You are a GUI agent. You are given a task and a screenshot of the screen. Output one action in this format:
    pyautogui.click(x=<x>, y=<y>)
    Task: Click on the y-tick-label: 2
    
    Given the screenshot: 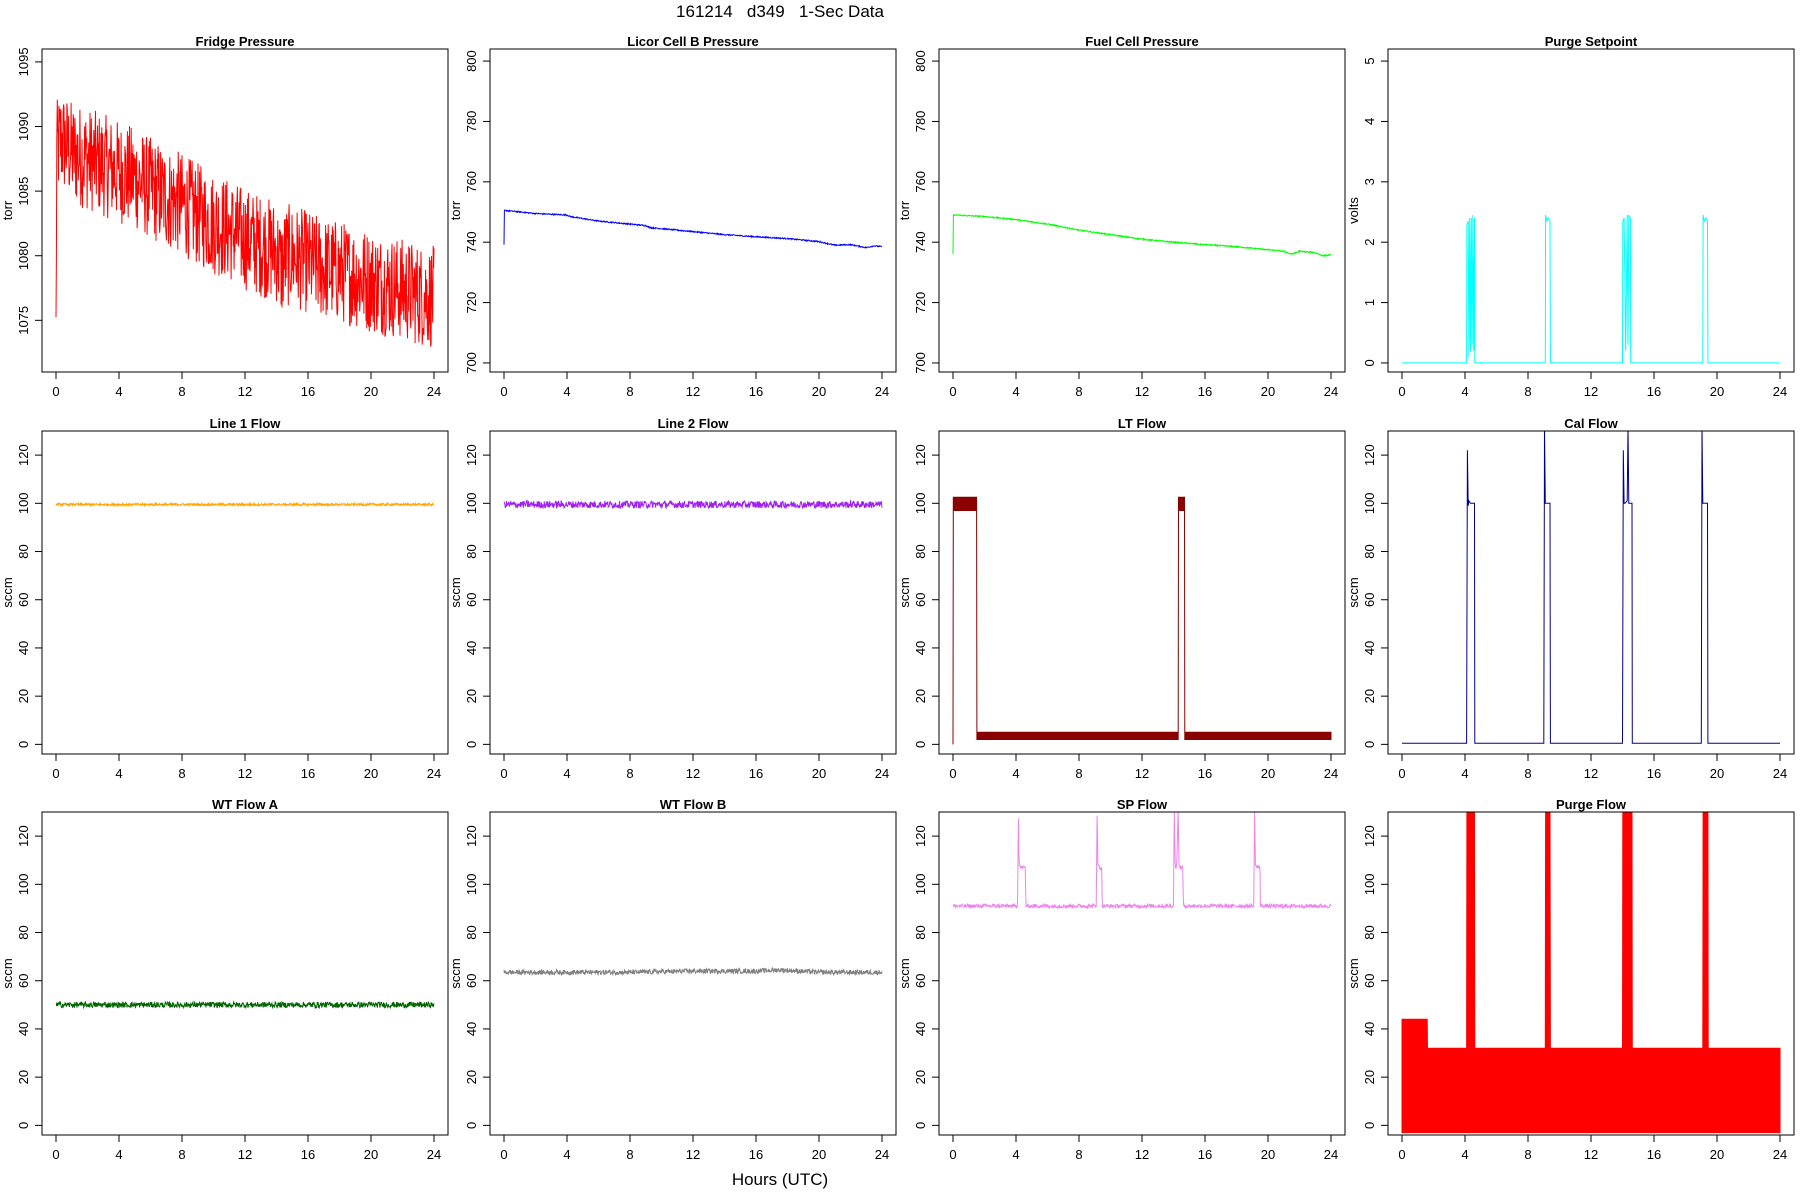 What is the action you would take?
    pyautogui.click(x=1369, y=242)
    